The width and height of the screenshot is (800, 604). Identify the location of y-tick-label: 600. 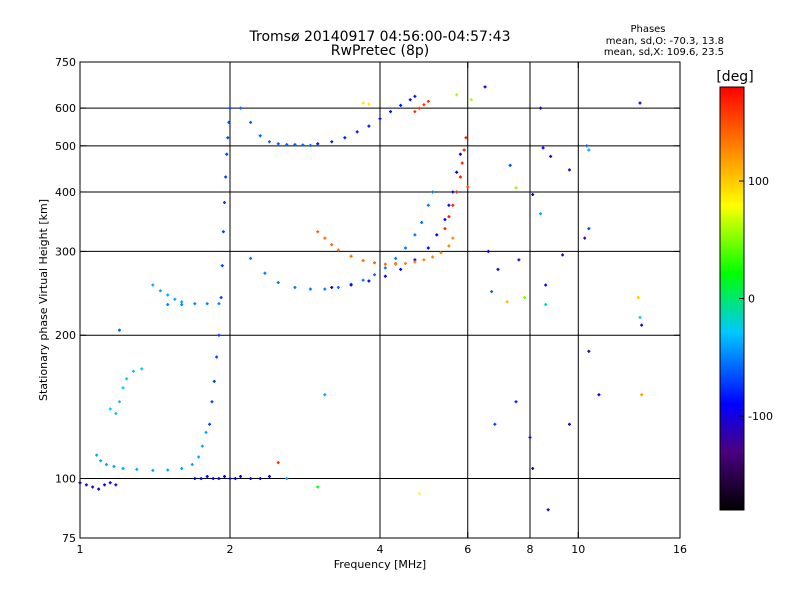
(65, 108).